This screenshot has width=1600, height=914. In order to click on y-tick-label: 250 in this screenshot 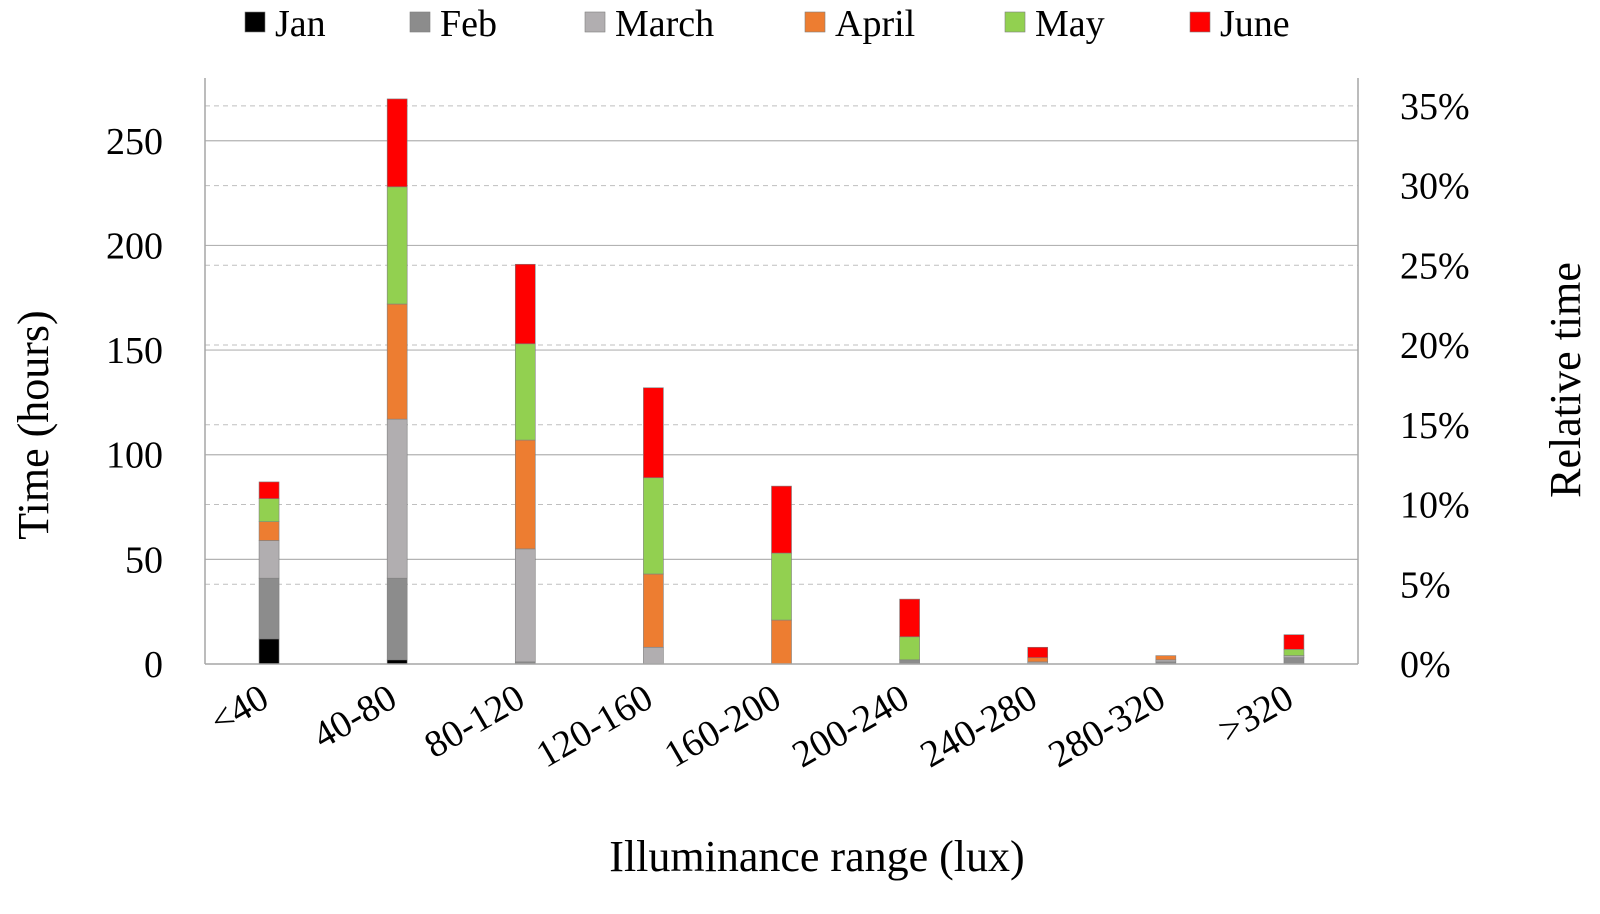, I will do `click(134, 142)`.